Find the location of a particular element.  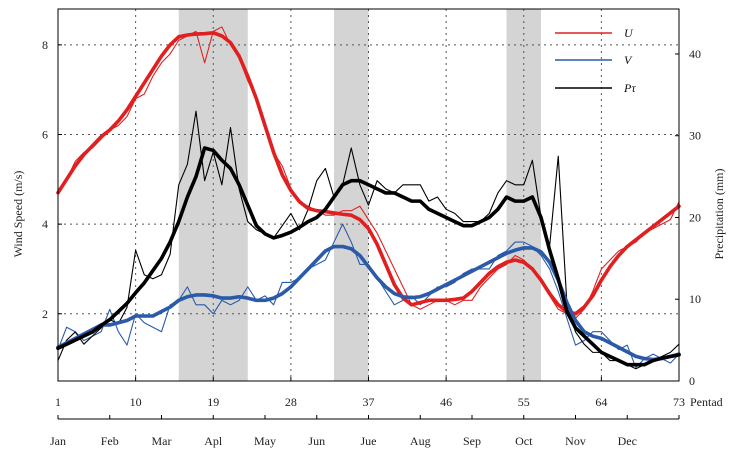

x-tick-label-73: 73 is located at coordinates (679, 402).